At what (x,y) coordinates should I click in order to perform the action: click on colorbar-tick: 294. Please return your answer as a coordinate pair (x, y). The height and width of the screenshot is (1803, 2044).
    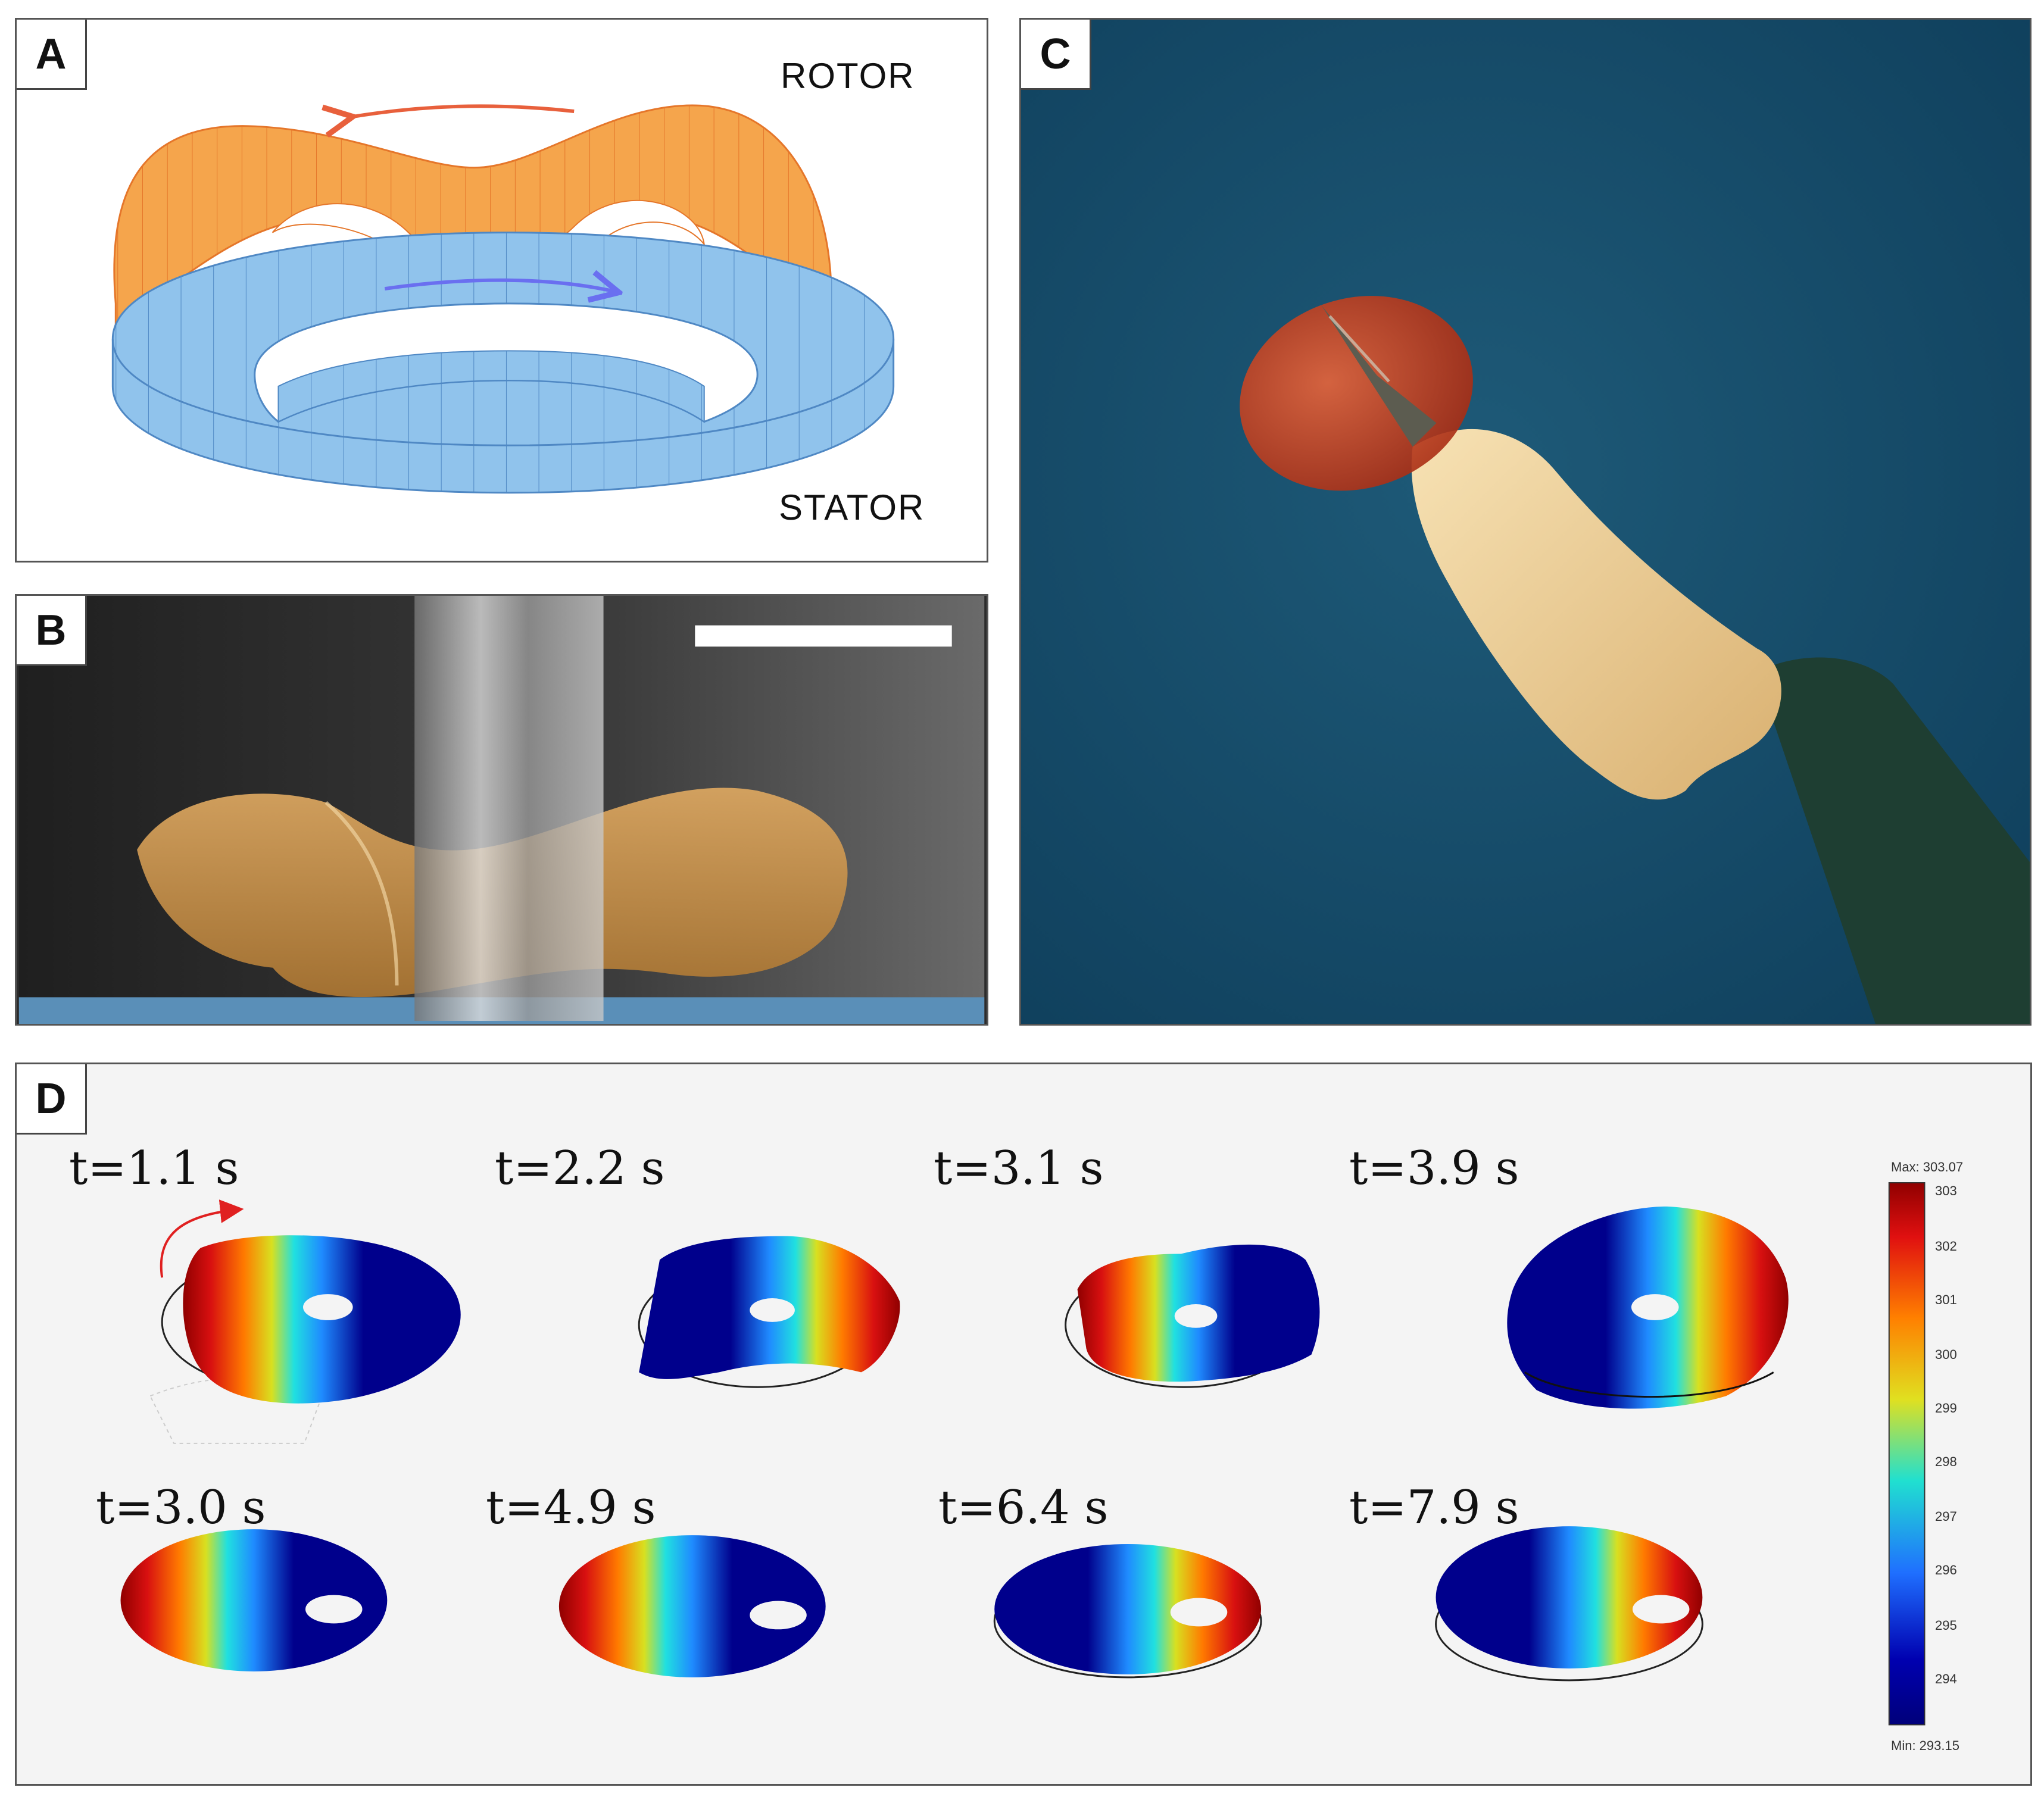
    Looking at the image, I should click on (1946, 1678).